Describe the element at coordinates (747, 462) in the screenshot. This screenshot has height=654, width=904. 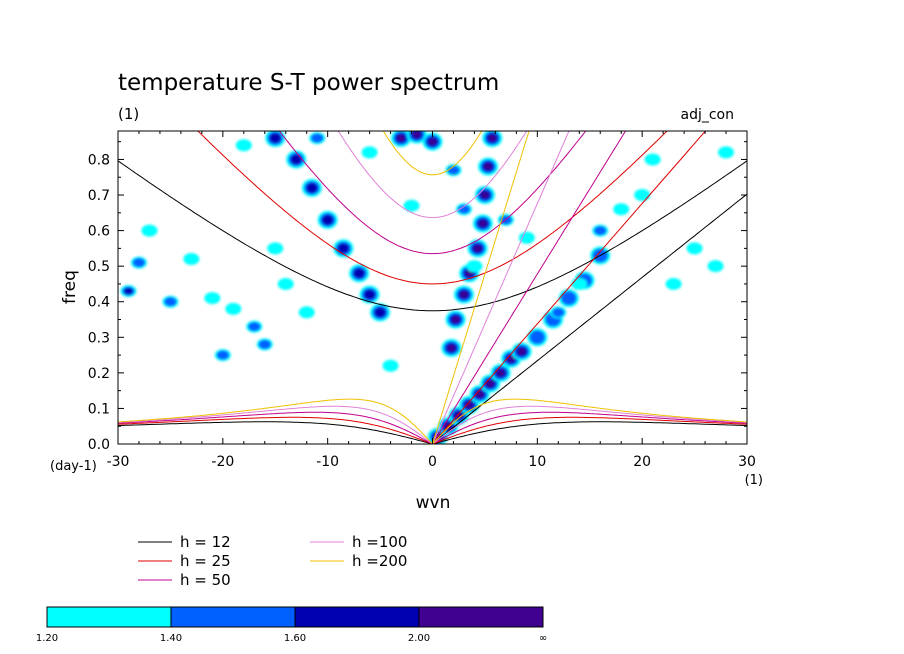
I see `x-tick-label: 30` at that location.